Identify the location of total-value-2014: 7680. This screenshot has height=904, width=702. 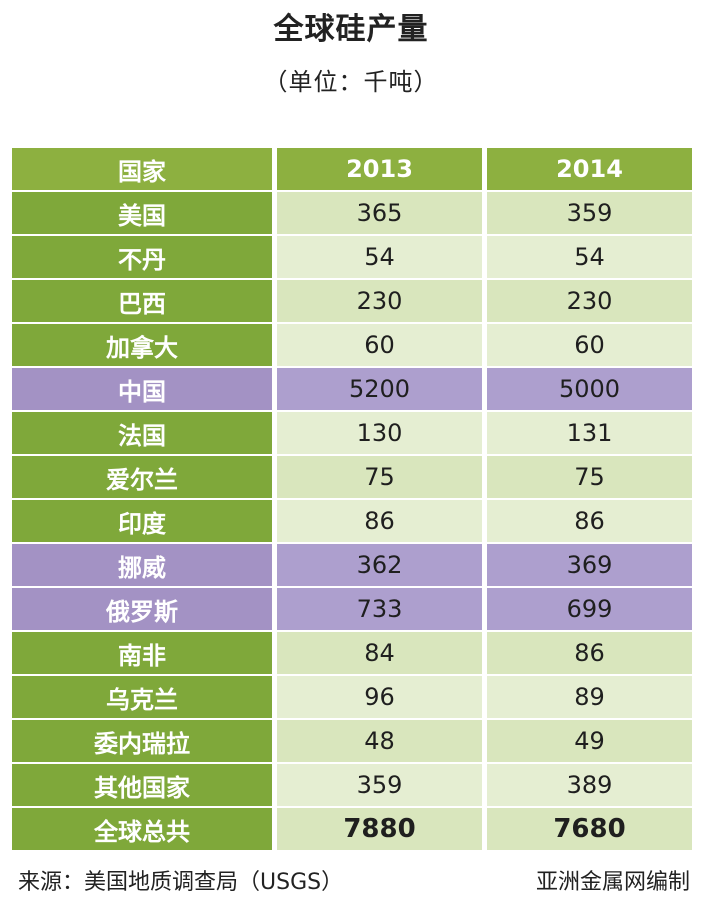
(587, 829).